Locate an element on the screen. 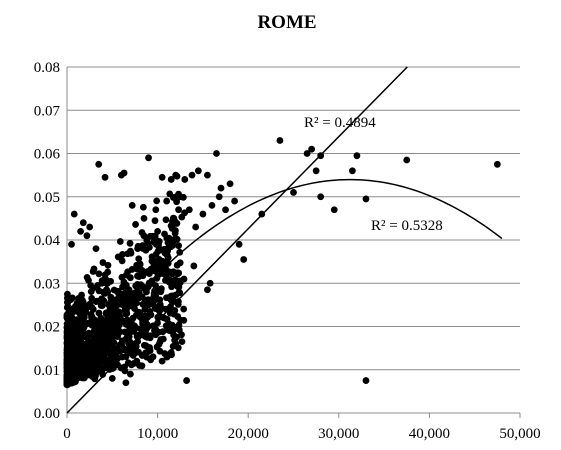 This screenshot has height=450, width=561. x-tick-label: 40,000 is located at coordinates (429, 434).